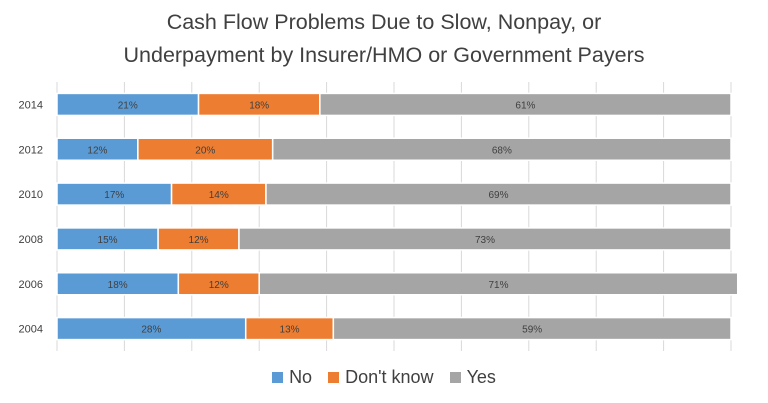 The width and height of the screenshot is (768, 403). I want to click on category-label-2004: 2004, so click(31, 330).